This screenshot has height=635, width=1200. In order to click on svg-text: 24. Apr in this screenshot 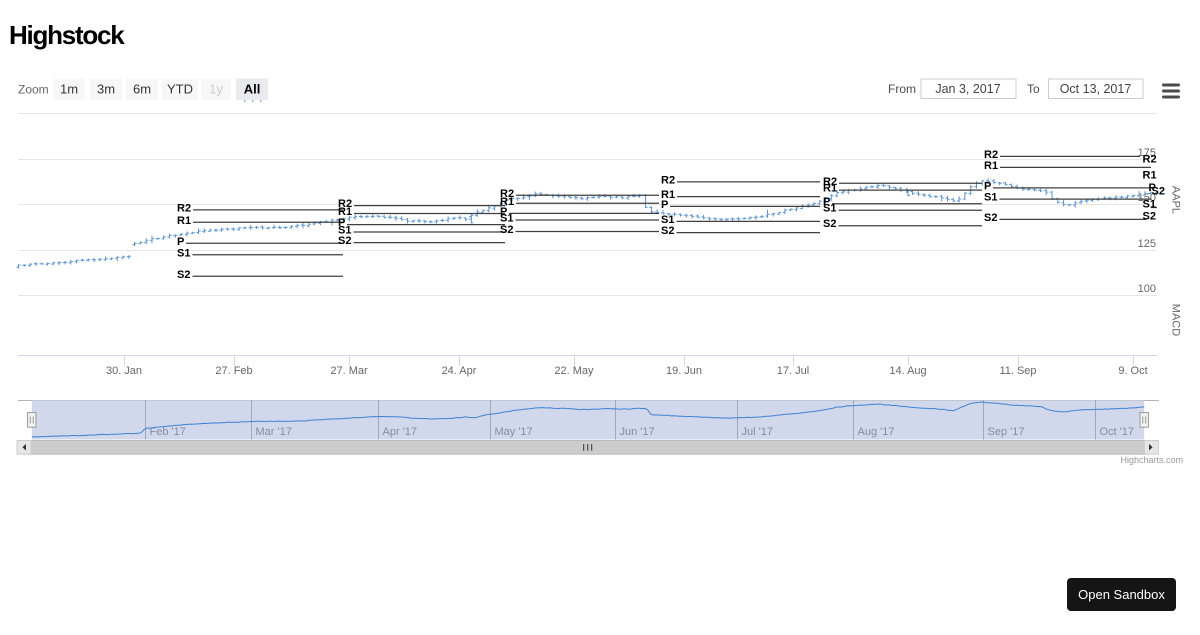, I will do `click(459, 371)`.